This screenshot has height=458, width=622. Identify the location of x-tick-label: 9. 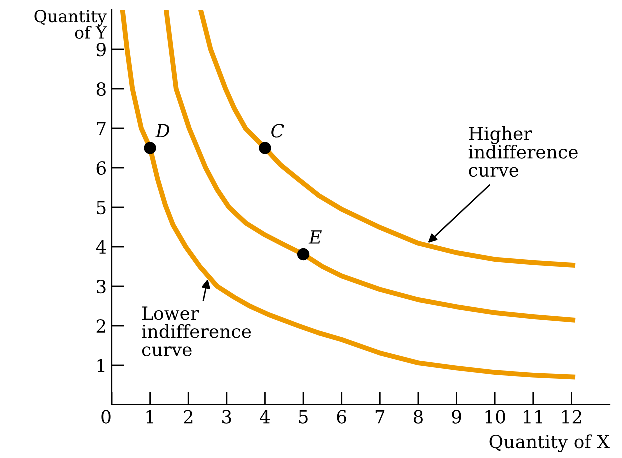
(457, 417).